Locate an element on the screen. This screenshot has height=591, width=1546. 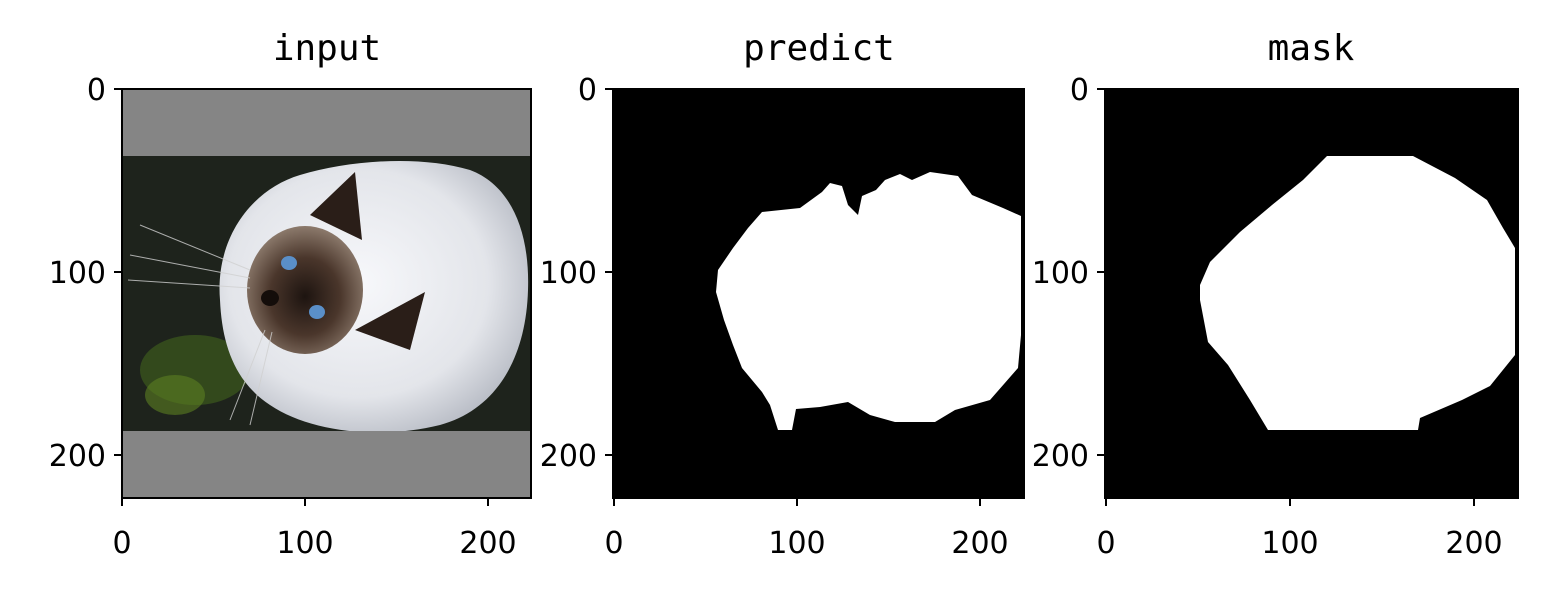
panel-title: input is located at coordinates (327, 48).